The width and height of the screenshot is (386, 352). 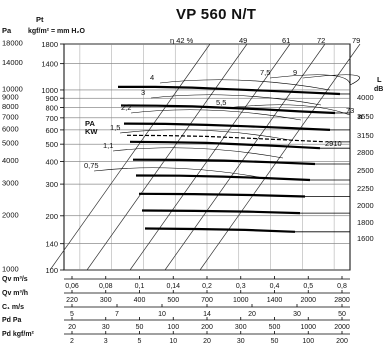 What do you see at coordinates (15, 279) in the screenshot?
I see `bottom-scale-label: Qv m³/s` at bounding box center [15, 279].